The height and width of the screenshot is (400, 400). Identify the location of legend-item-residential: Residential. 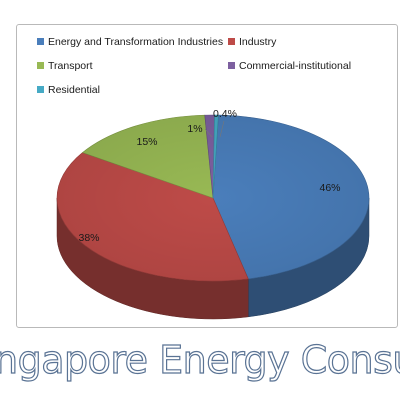
(68, 90).